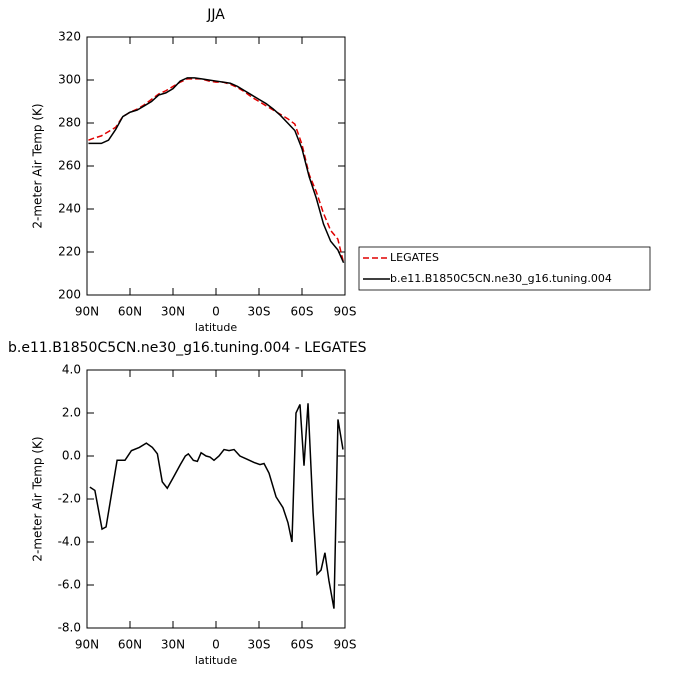 The image size is (677, 678). What do you see at coordinates (69, 295) in the screenshot?
I see `y-tick-label: 200` at bounding box center [69, 295].